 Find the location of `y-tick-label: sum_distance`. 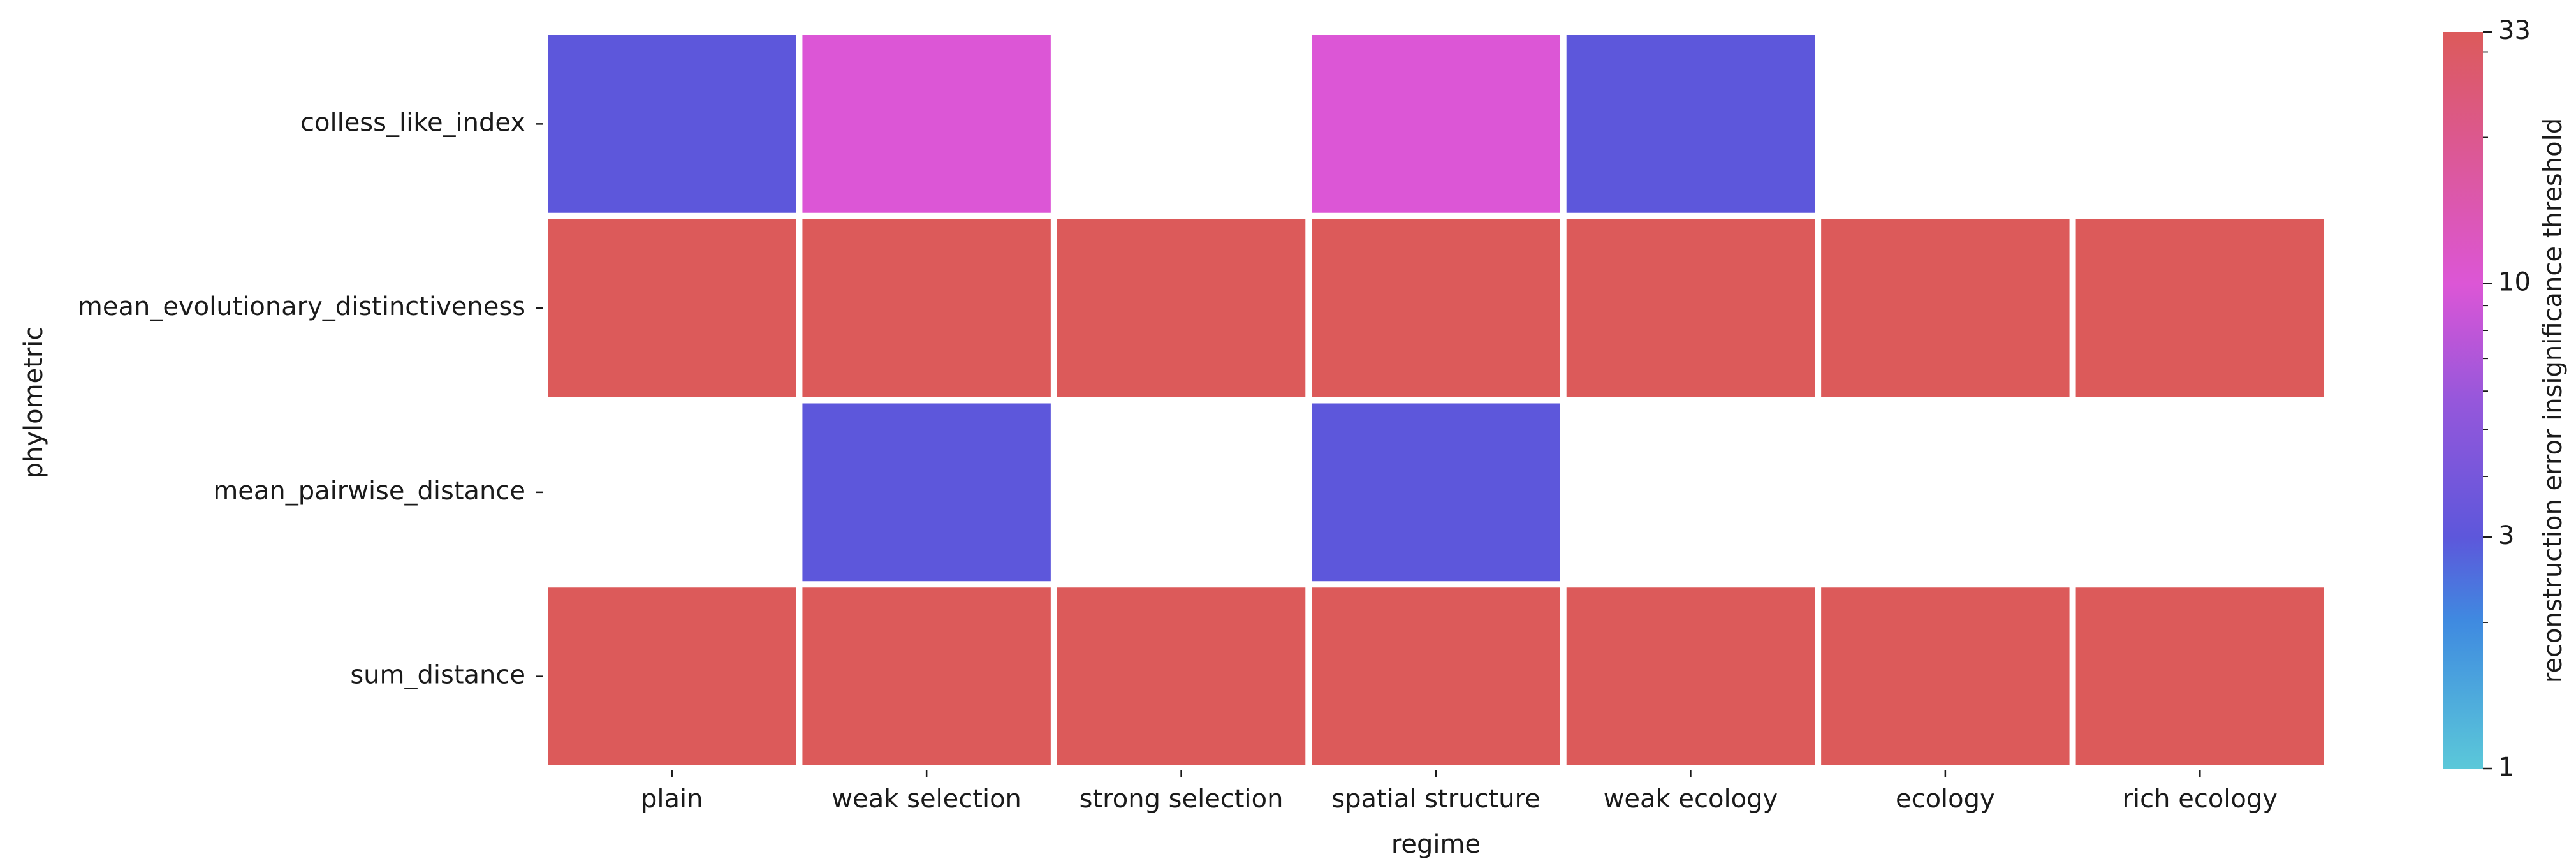

y-tick-label: sum_distance is located at coordinates (438, 675).